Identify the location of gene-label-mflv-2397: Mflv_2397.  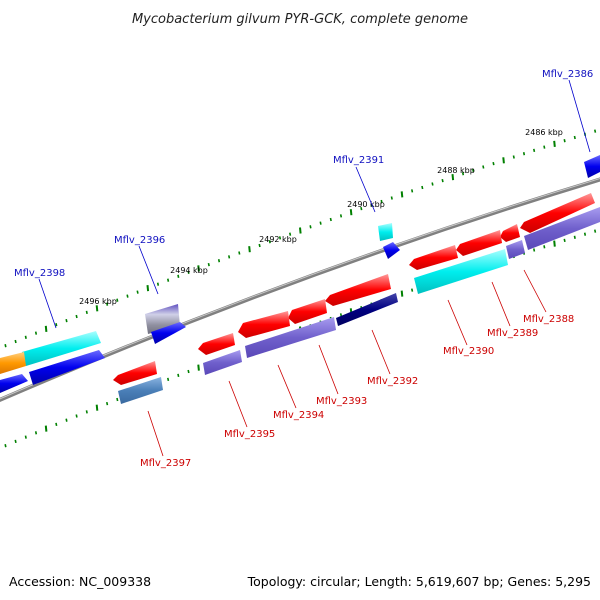
(165, 463).